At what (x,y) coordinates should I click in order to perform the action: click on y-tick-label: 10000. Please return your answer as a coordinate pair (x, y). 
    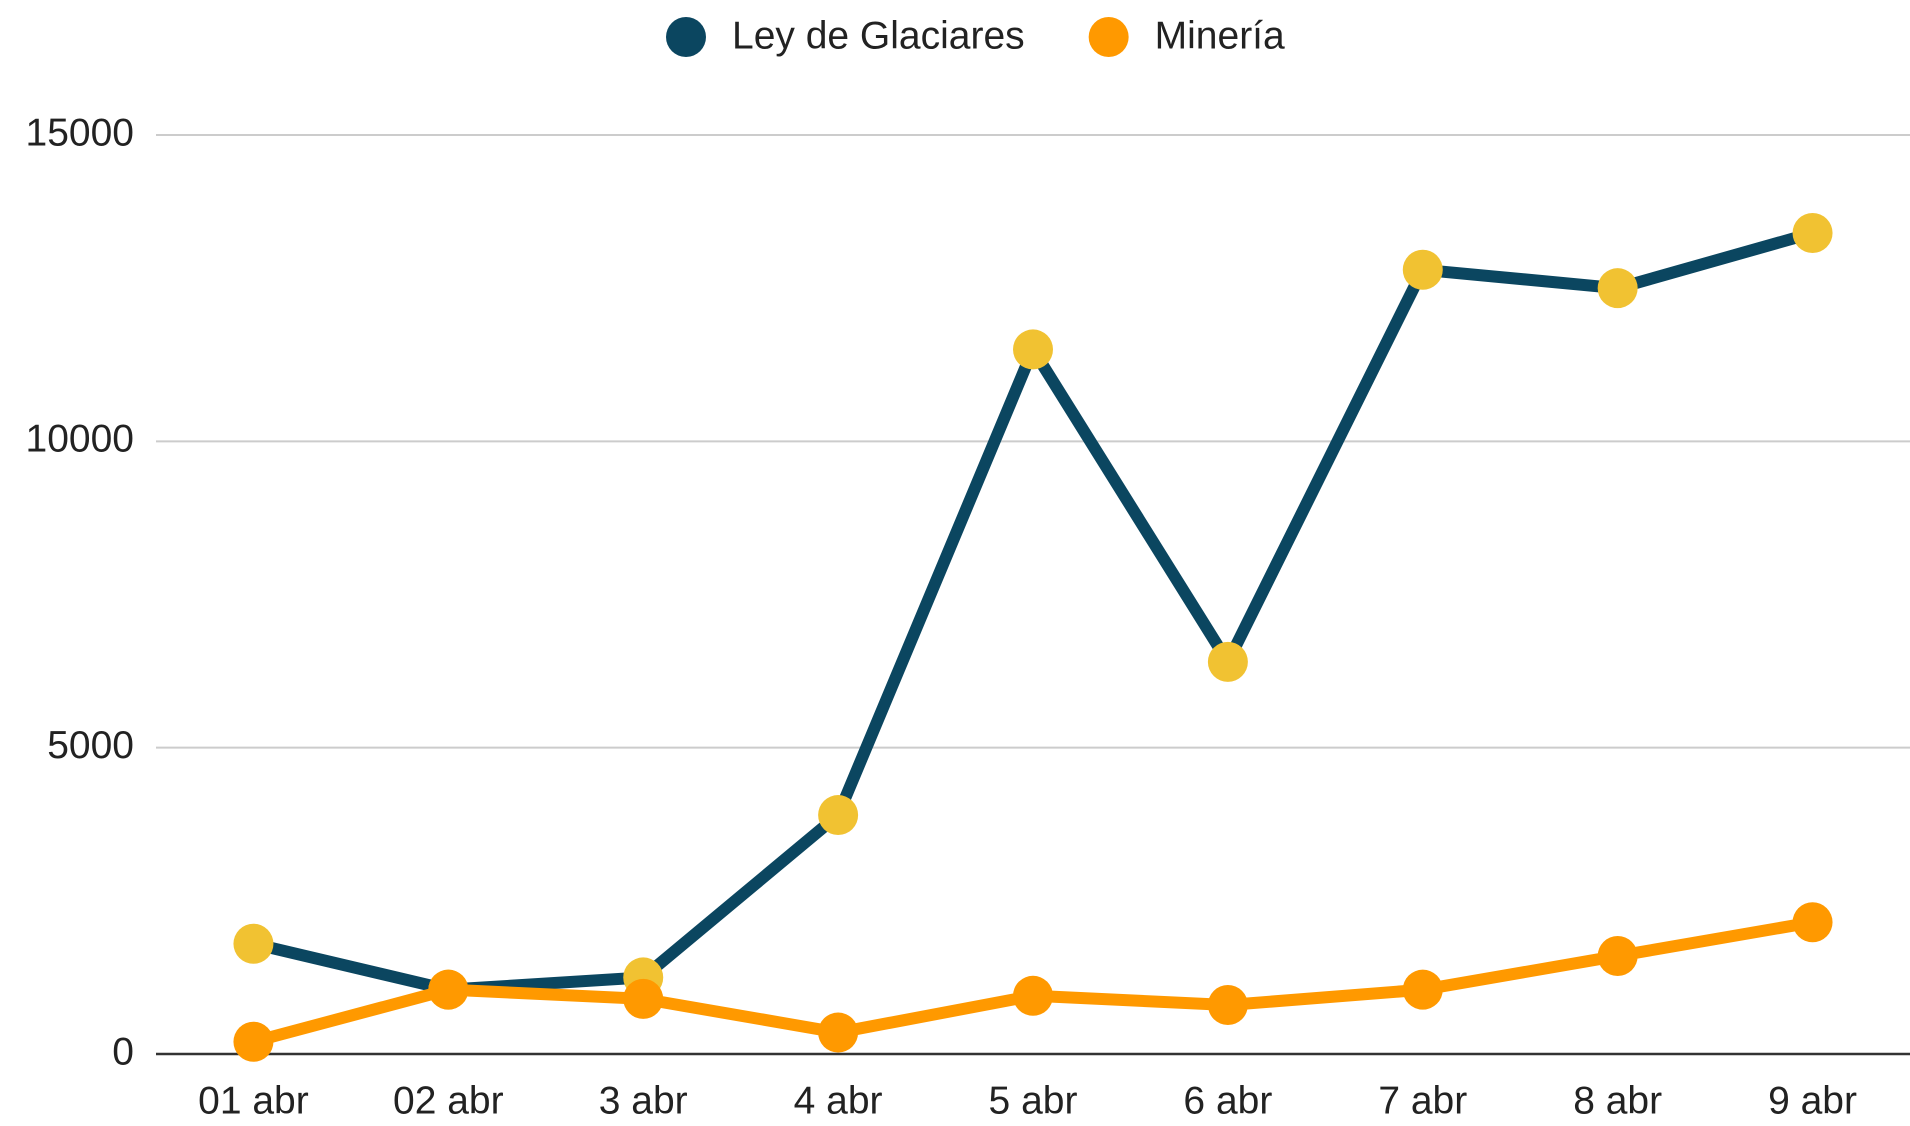
    Looking at the image, I should click on (80, 439).